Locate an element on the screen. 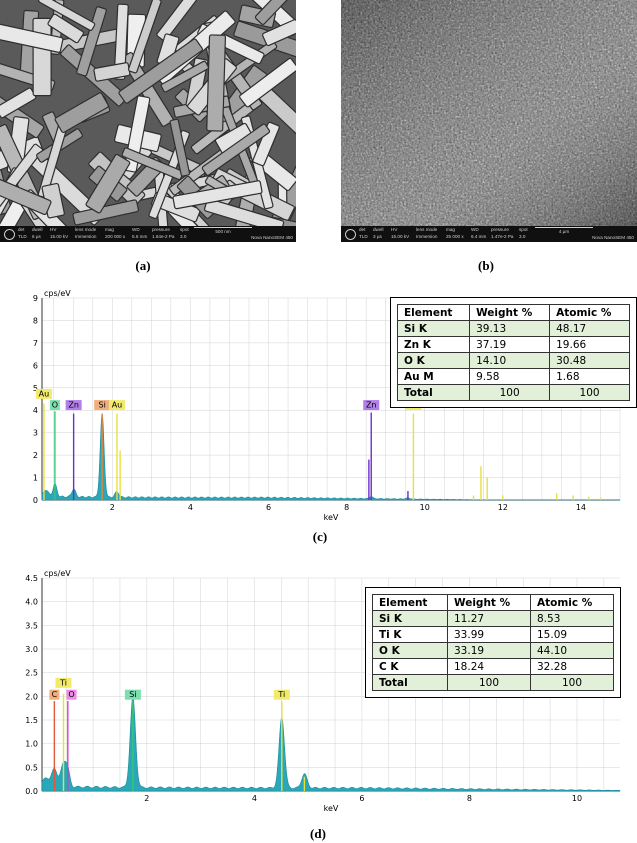 The image size is (637, 843). y-tick-label: 2.0 is located at coordinates (31, 696).